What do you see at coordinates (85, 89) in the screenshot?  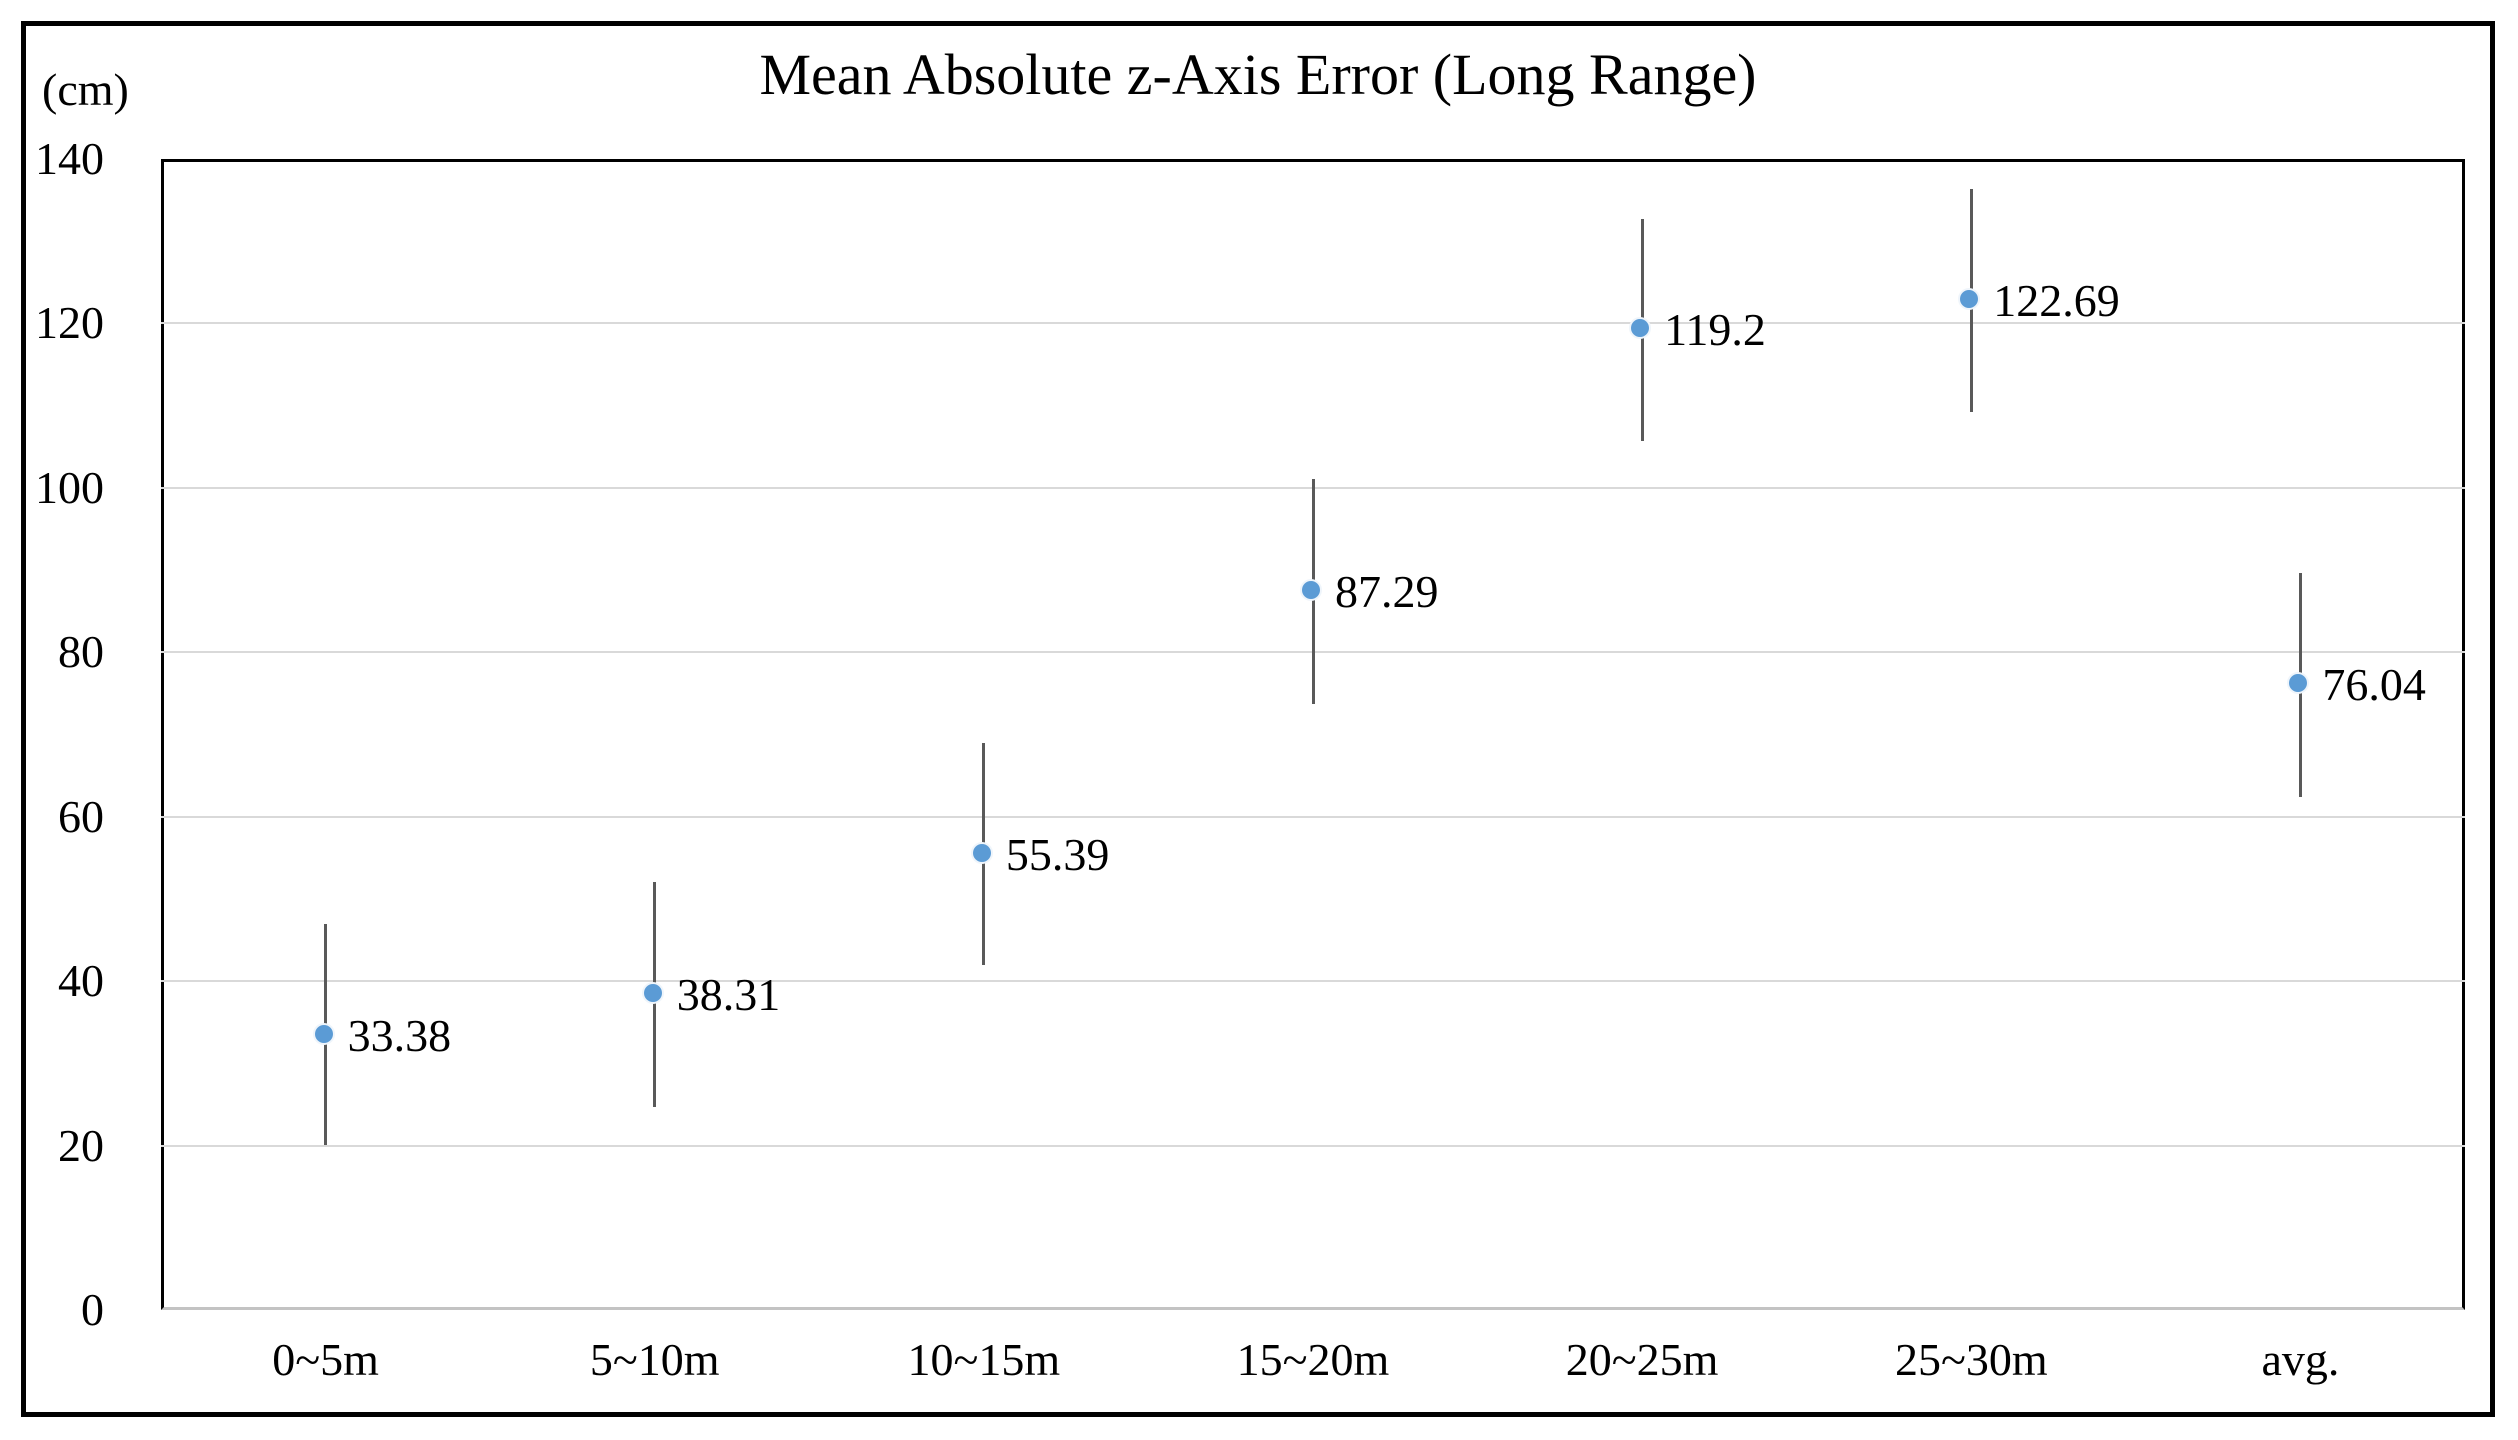 I see `y-axis-unit-label: (cm)` at bounding box center [85, 89].